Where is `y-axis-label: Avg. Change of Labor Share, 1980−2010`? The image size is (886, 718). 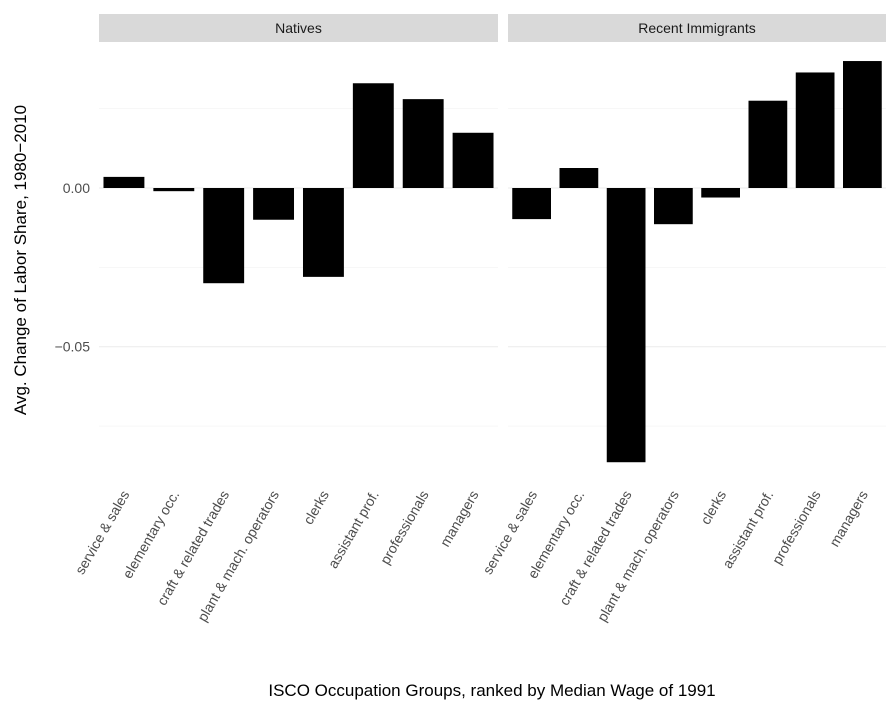 y-axis-label: Avg. Change of Labor Share, 1980−2010 is located at coordinates (20, 260).